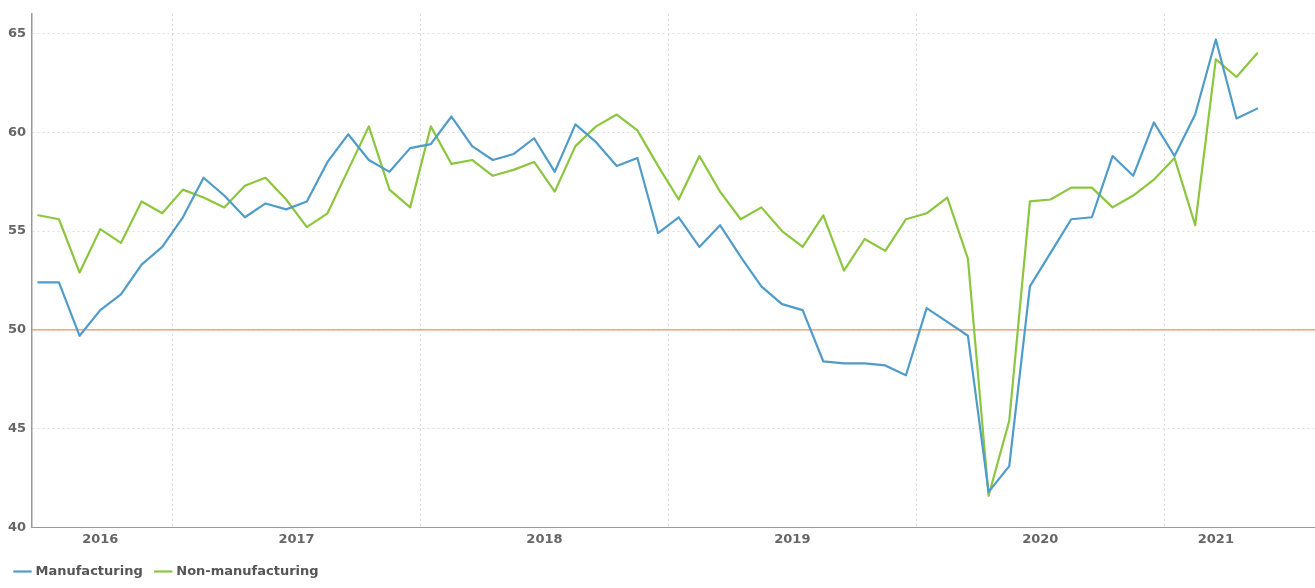 The image size is (1315, 588). I want to click on legend-label: Non-manufacturing, so click(247, 570).